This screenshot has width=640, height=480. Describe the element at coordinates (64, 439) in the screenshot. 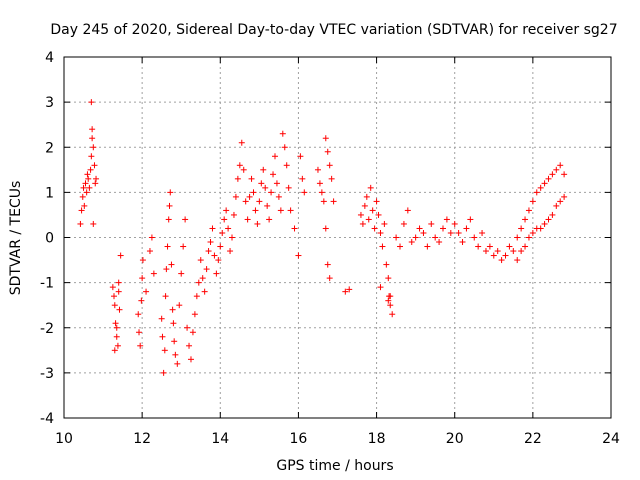

I see `x-tick-label: 10` at that location.